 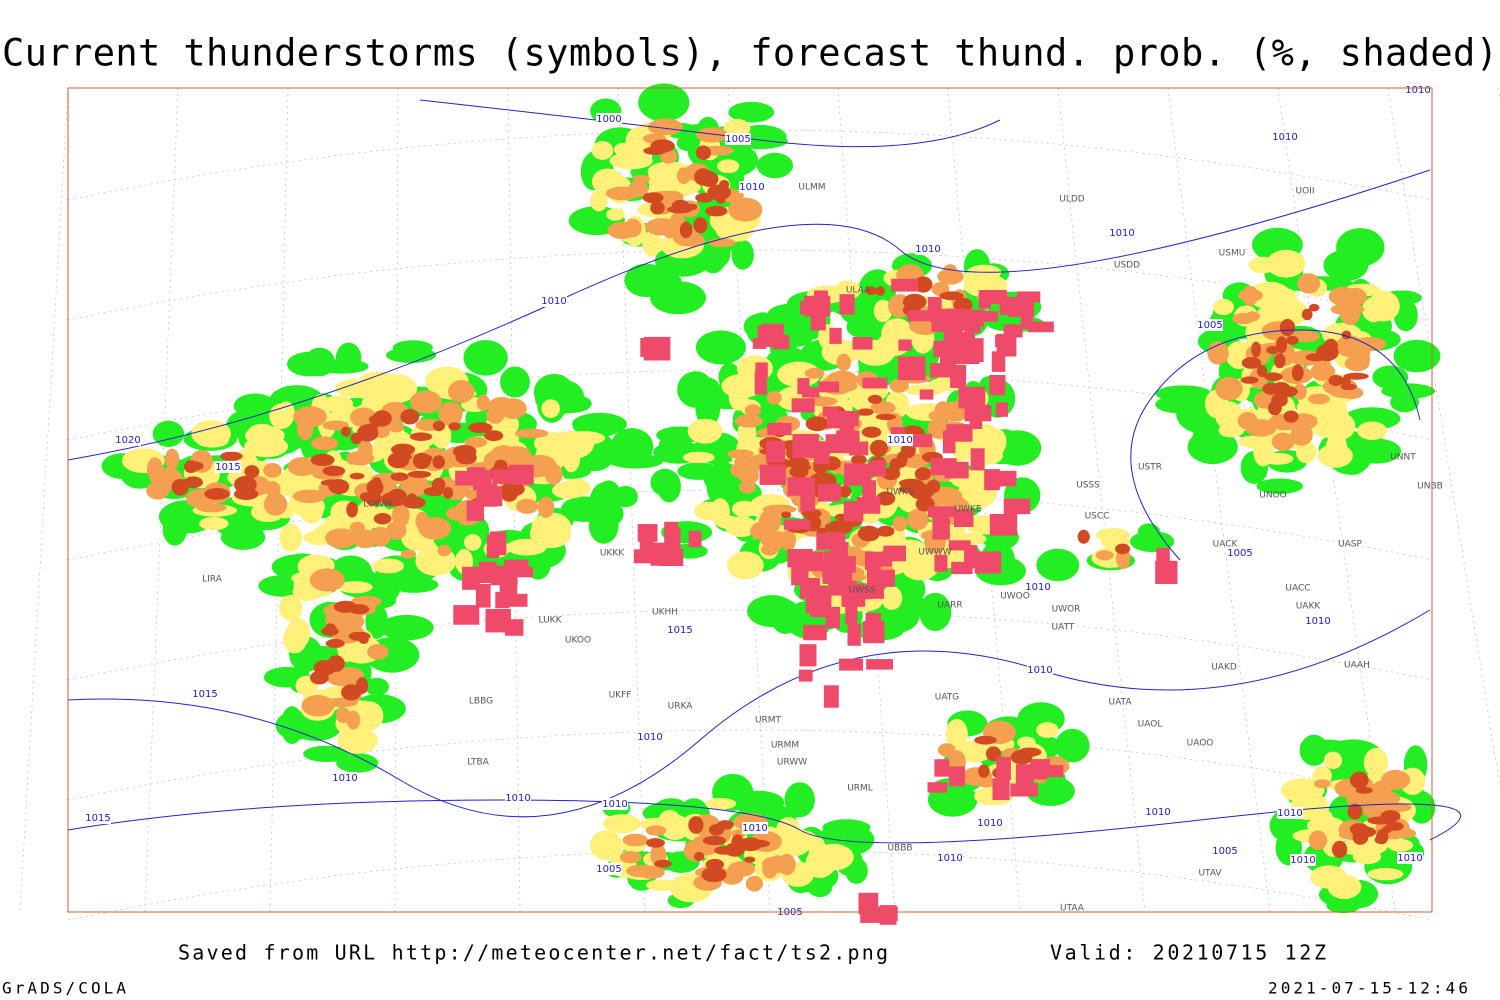 I want to click on station-label: UNNT, so click(x=1403, y=458).